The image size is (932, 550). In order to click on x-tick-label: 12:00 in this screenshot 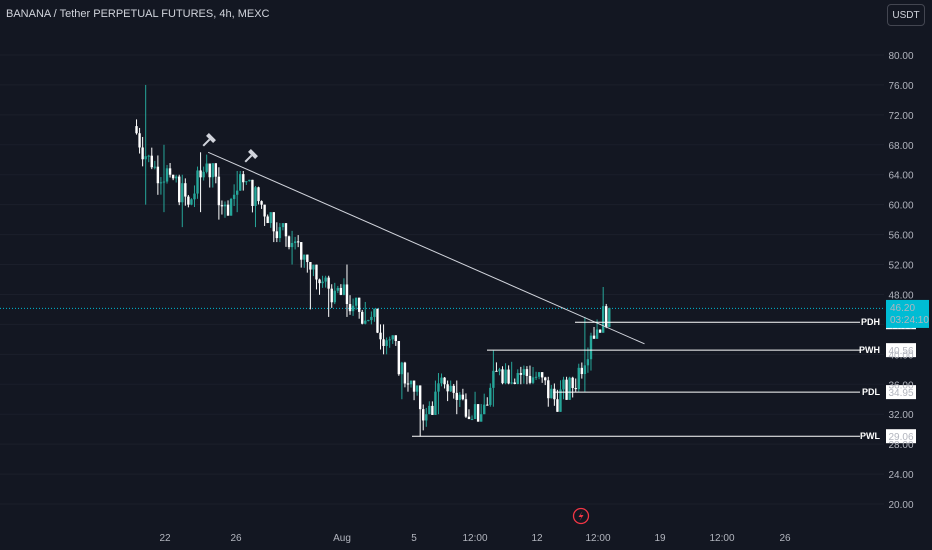, I will do `click(474, 538)`.